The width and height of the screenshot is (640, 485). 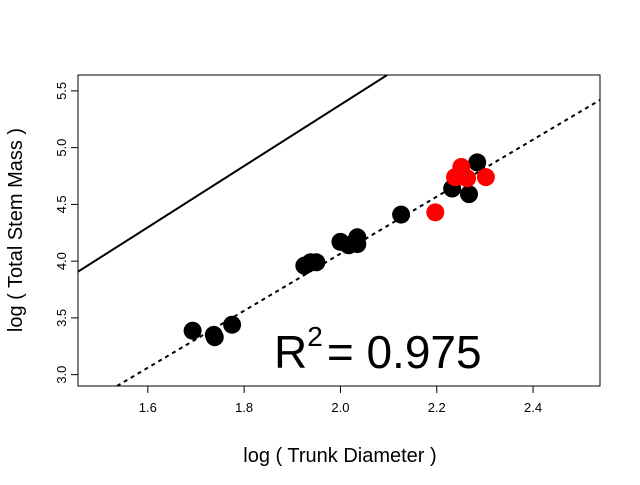 What do you see at coordinates (61, 148) in the screenshot?
I see `y-tick-label: 5.0` at bounding box center [61, 148].